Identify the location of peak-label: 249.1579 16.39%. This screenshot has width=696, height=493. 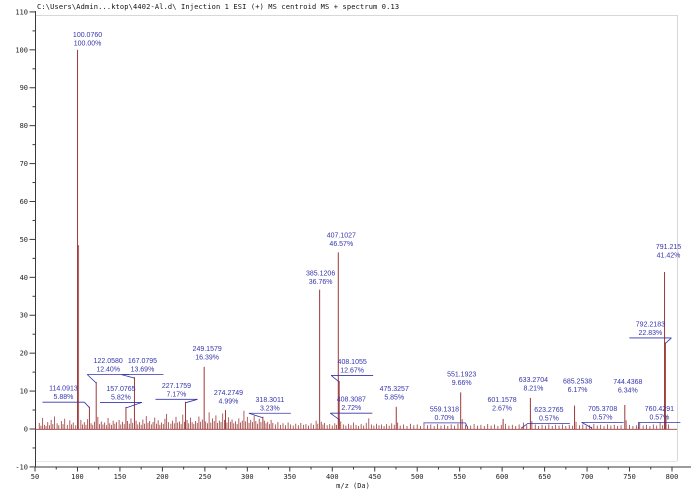
(207, 354).